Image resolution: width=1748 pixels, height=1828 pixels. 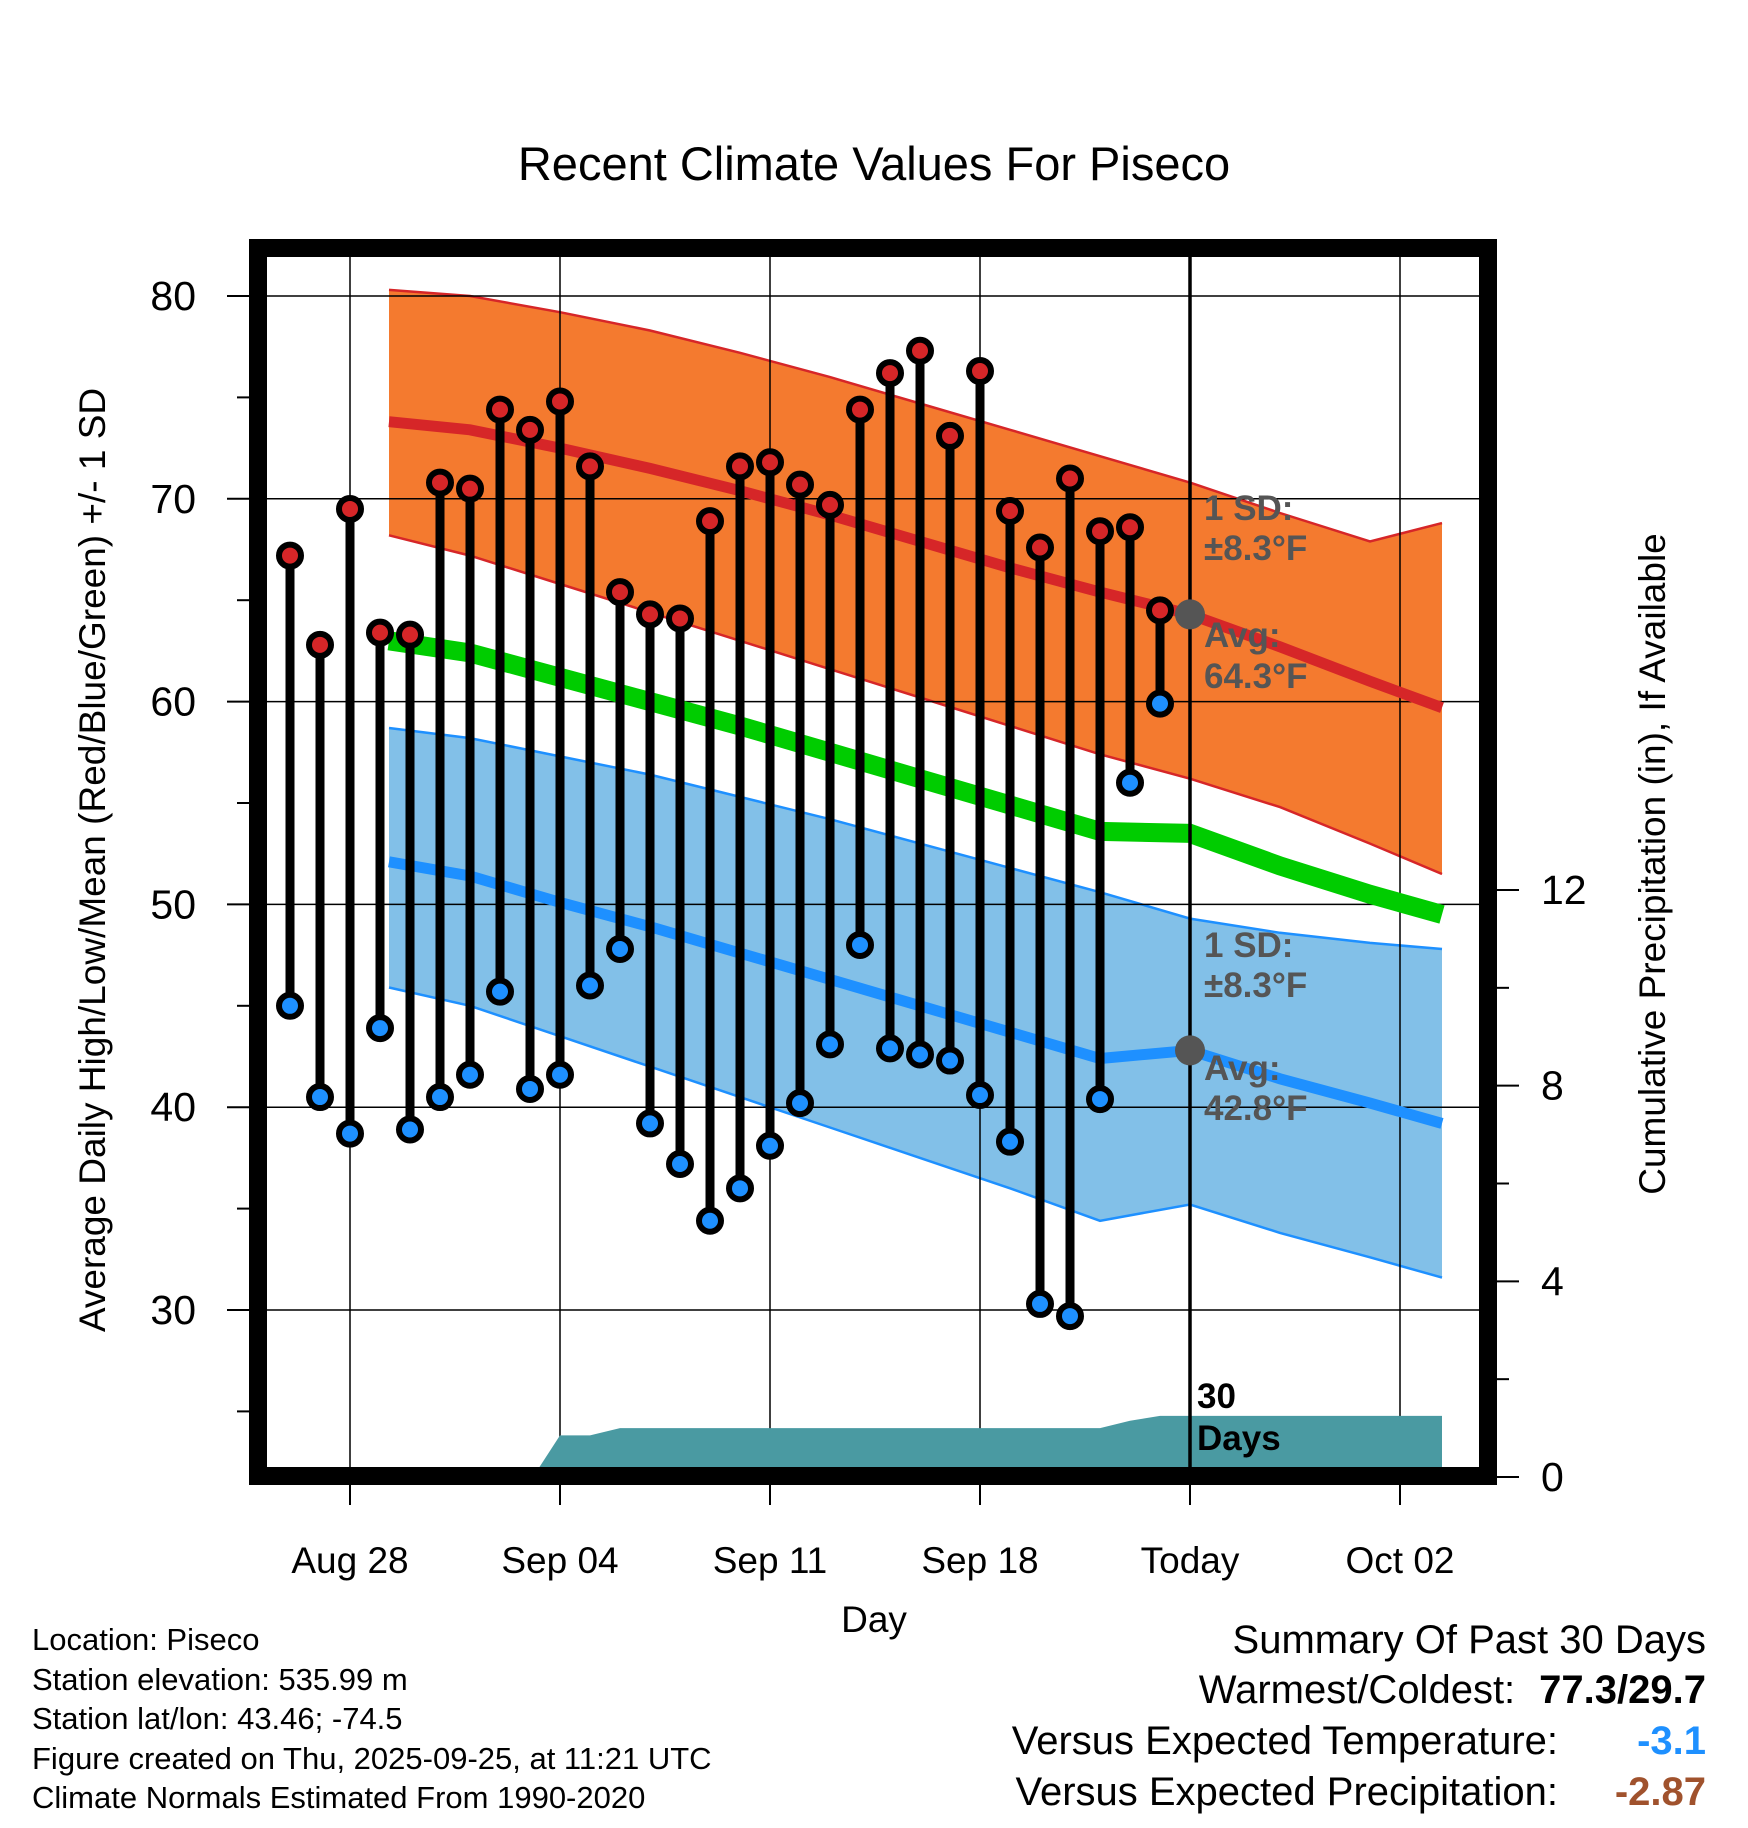 I want to click on y2-tick-label: 8, so click(x=1552, y=1086).